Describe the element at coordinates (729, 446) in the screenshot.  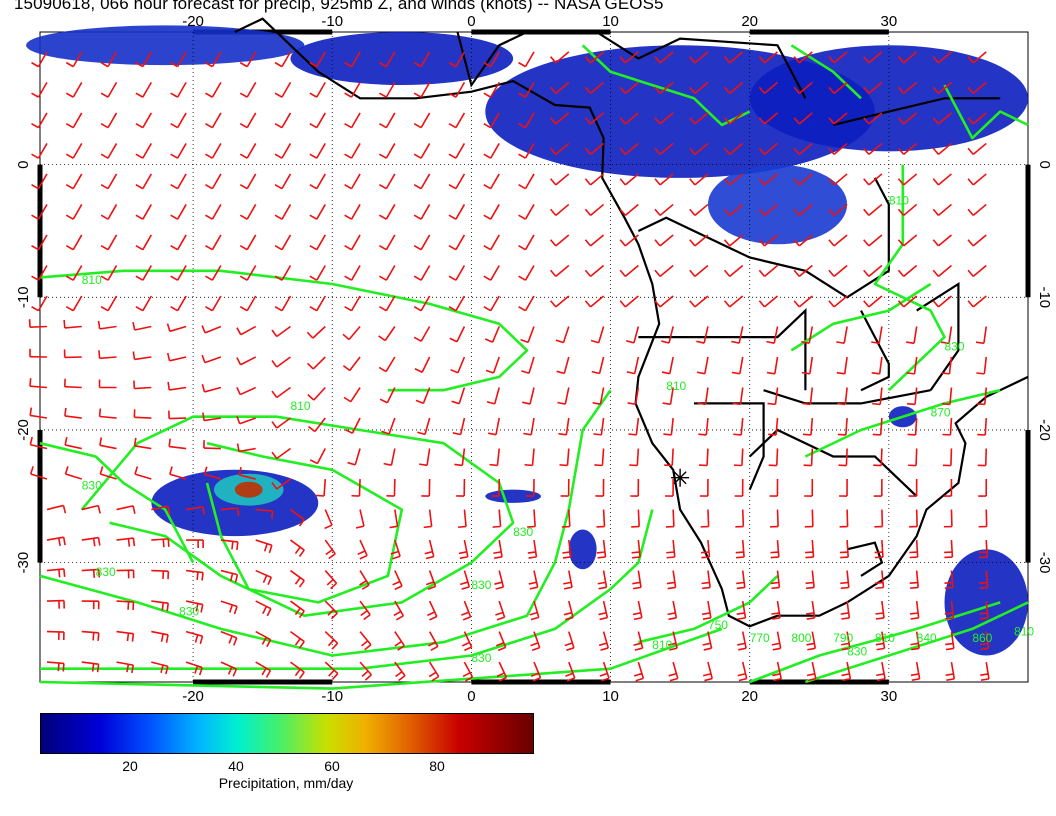
I see `coastline` at that location.